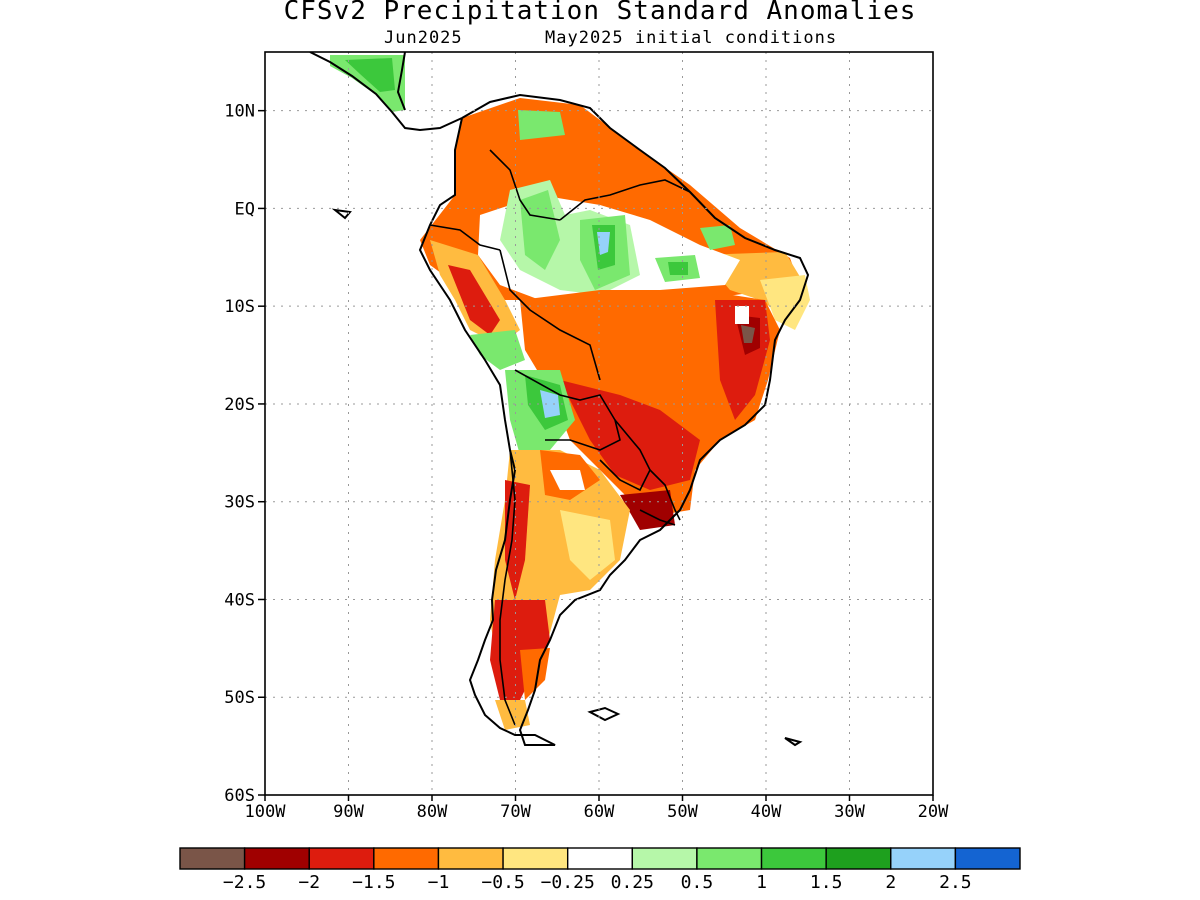 The height and width of the screenshot is (900, 1200). What do you see at coordinates (239, 112) in the screenshot?
I see `lat-tick-label: 10N` at bounding box center [239, 112].